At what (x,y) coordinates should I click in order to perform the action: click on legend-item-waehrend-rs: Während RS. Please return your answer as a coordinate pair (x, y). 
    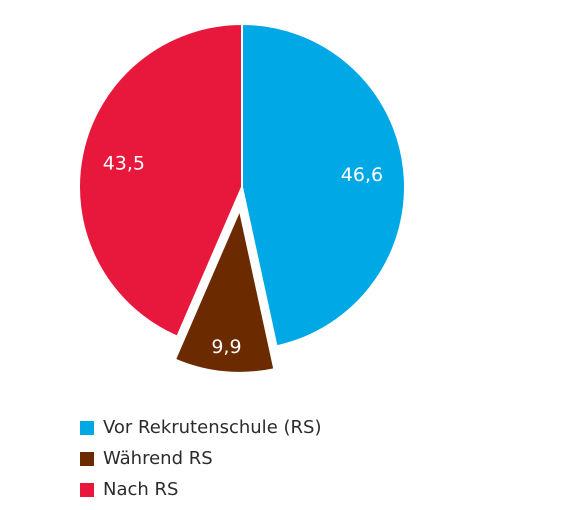
    Looking at the image, I should click on (200, 458).